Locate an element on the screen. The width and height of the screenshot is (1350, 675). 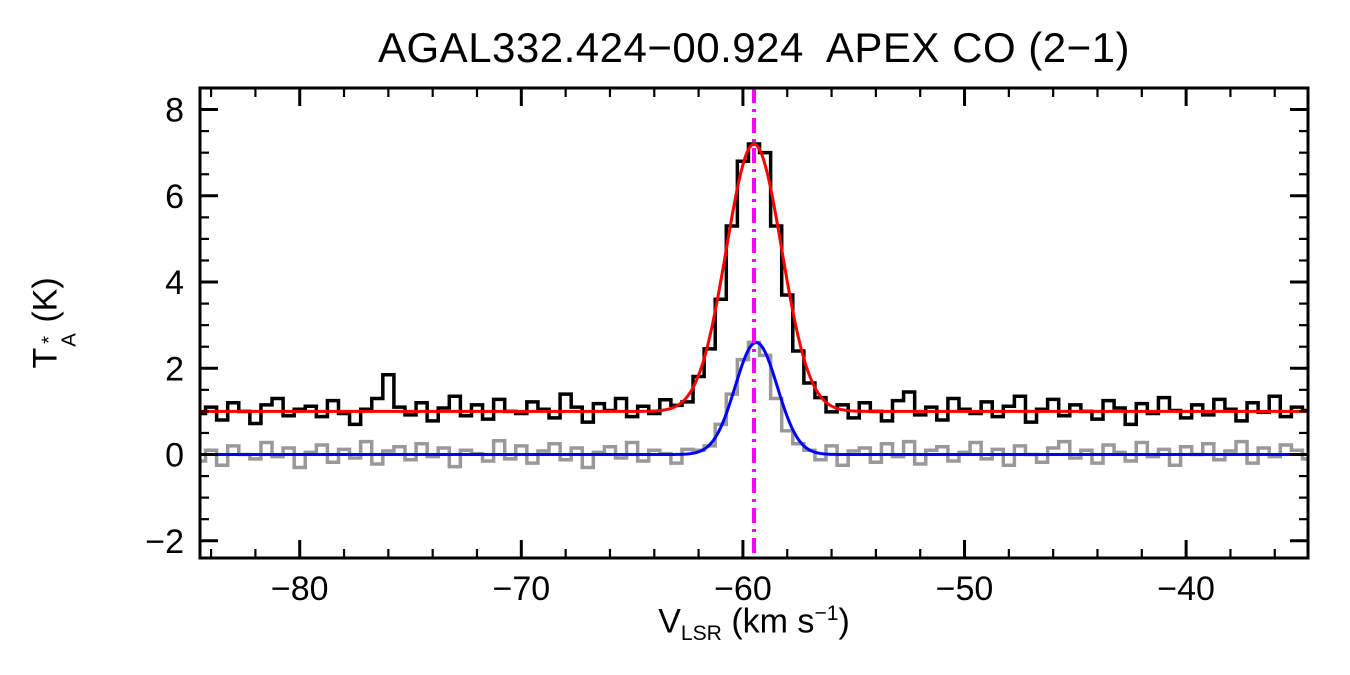
y-tick-label: 4 is located at coordinates (174, 283).